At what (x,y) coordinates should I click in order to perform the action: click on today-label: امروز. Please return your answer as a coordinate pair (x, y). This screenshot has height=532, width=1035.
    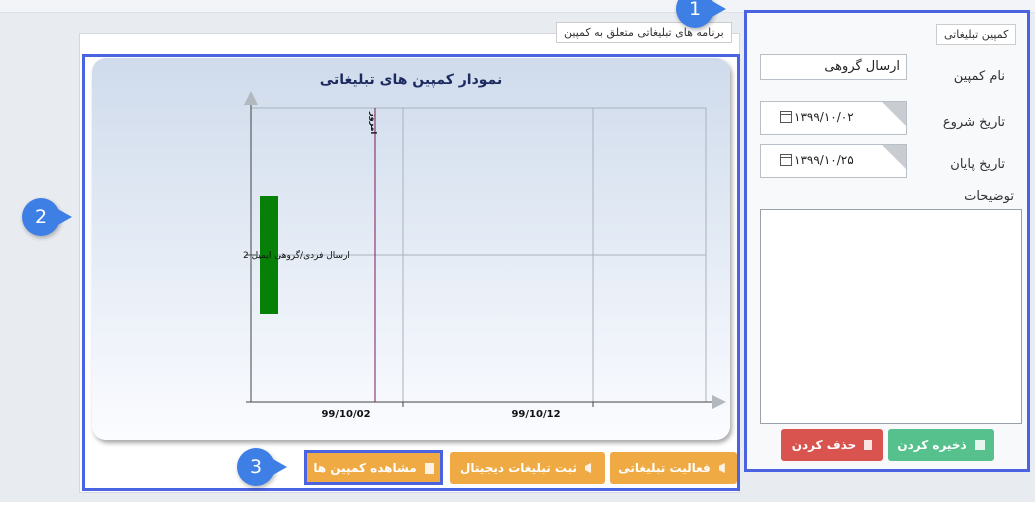
    Looking at the image, I should click on (373, 123).